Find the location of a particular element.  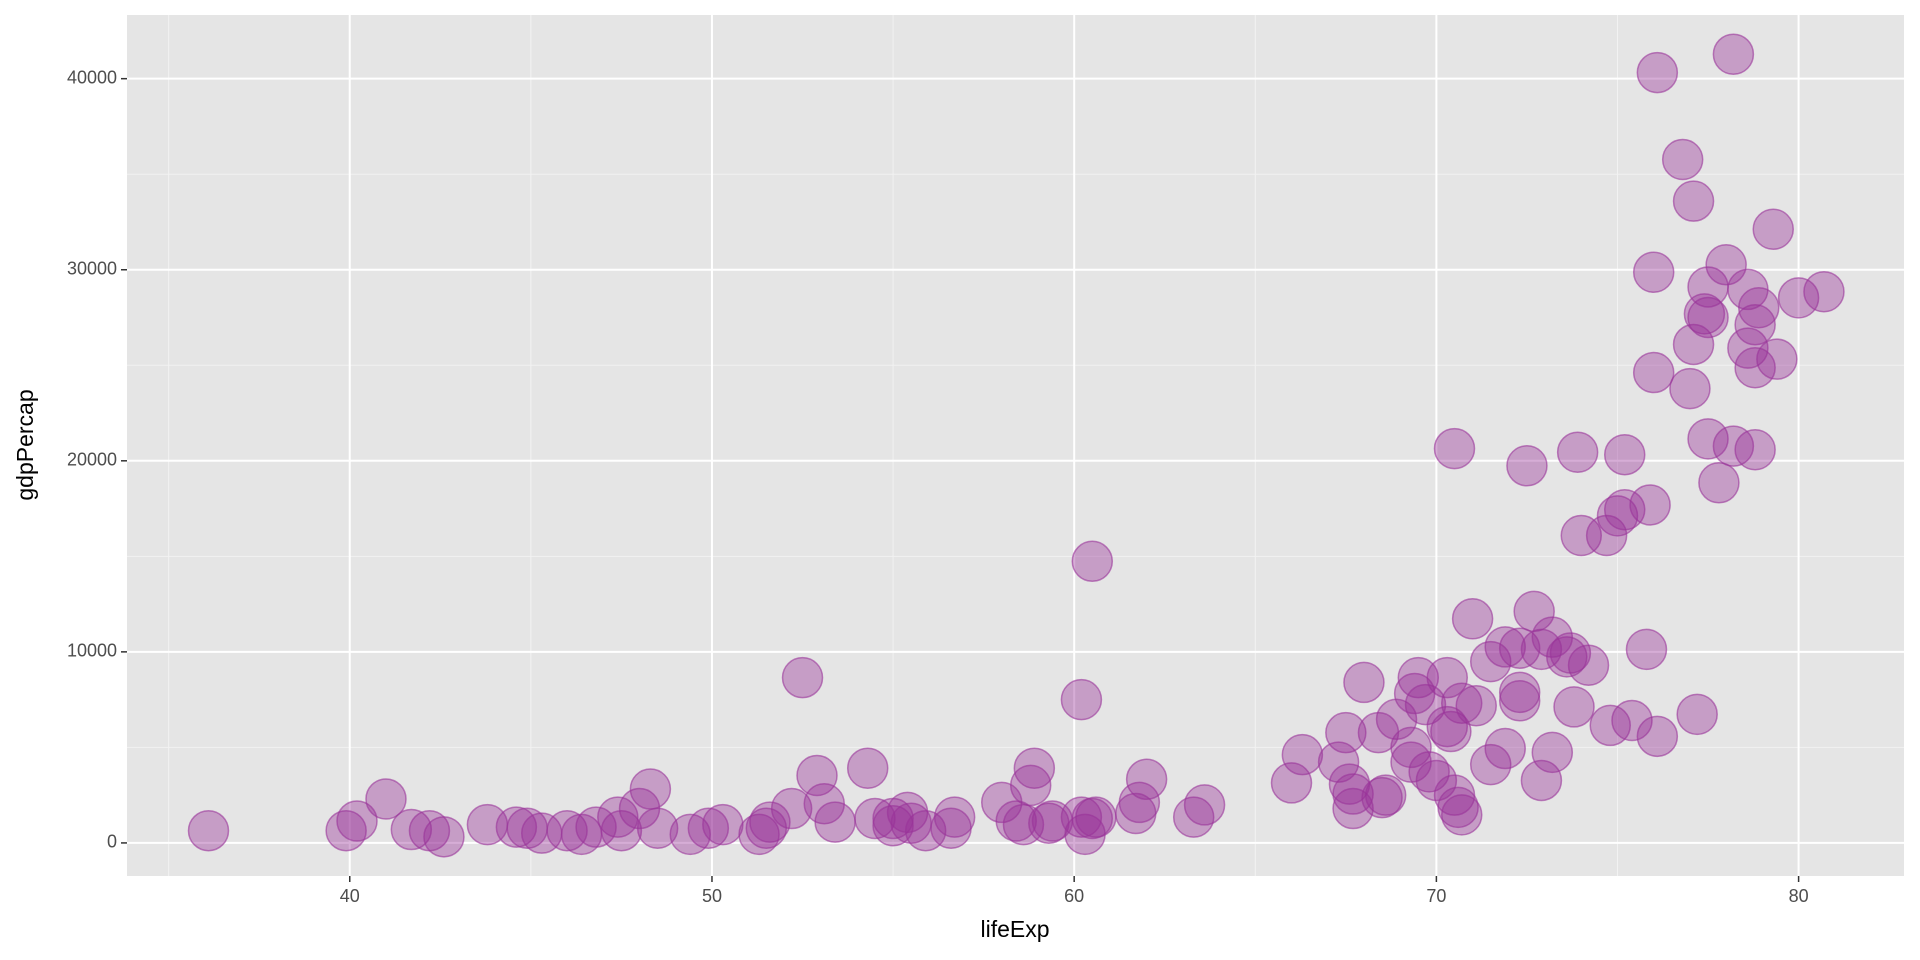

y-axis-title: gdpPercap is located at coordinates (25, 444).